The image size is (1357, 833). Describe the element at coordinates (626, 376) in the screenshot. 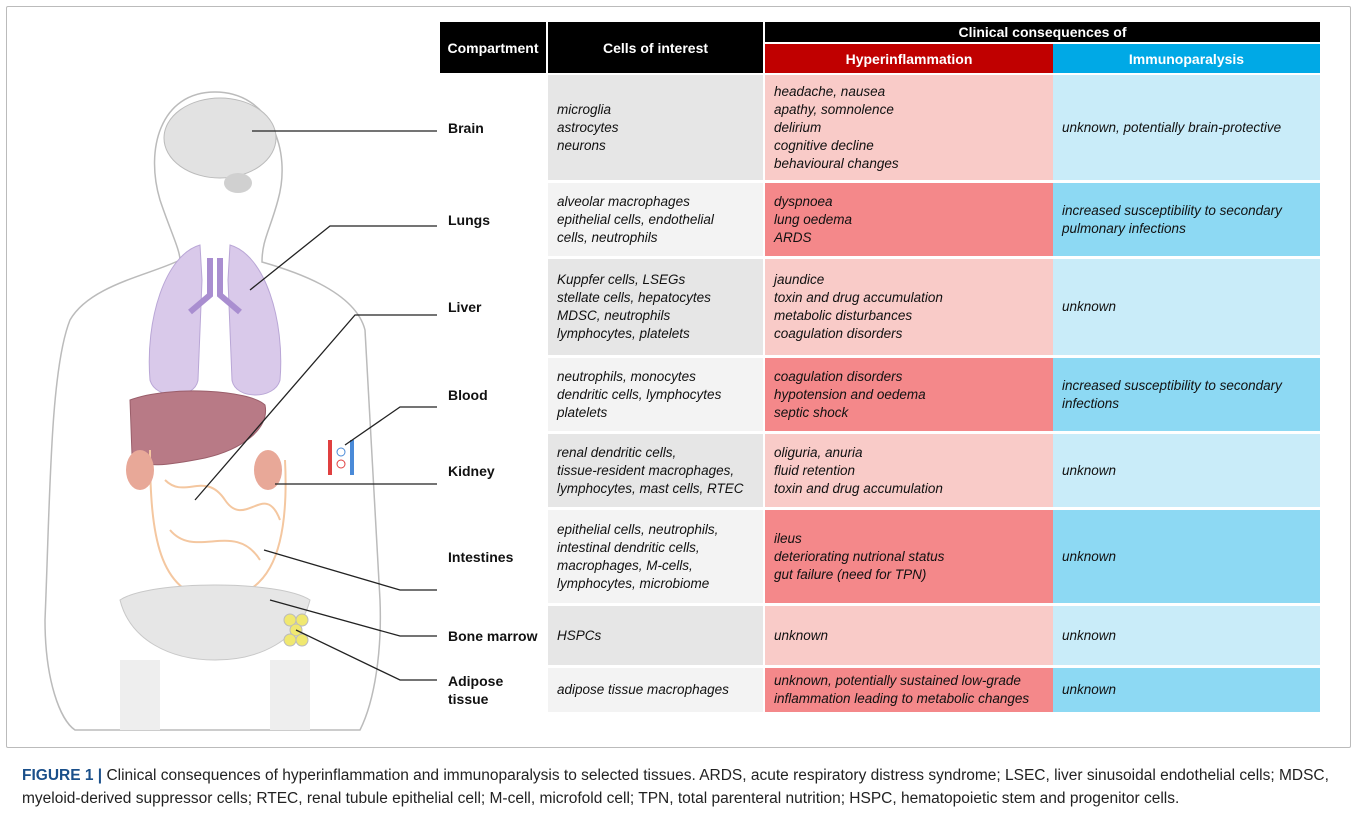

I see `cells-line: neutrophils, monocytes` at that location.